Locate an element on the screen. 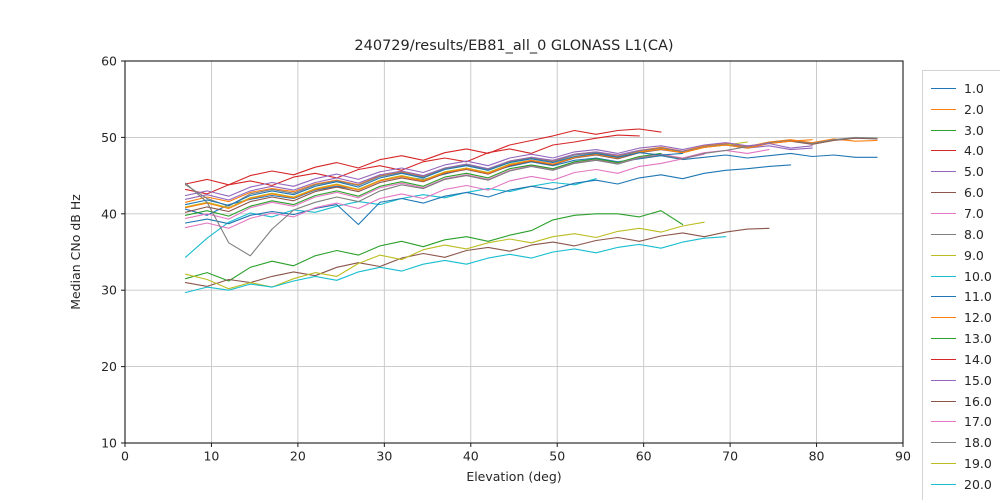 The height and width of the screenshot is (500, 1000). legend-label: 13.0 is located at coordinates (978, 339).